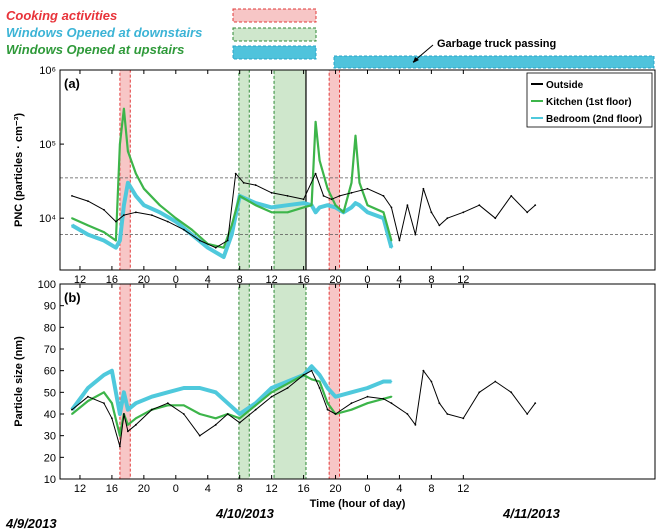 Image resolution: width=671 pixels, height=532 pixels. Describe the element at coordinates (358, 504) in the screenshot. I see `x-axis-label: Time (hour of day)` at that location.